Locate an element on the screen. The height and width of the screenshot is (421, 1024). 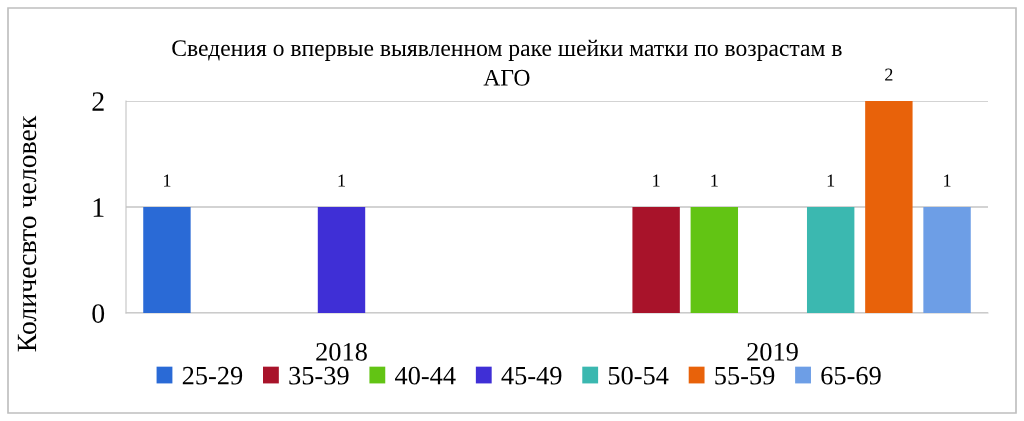
data-label: 2 is located at coordinates (889, 74).